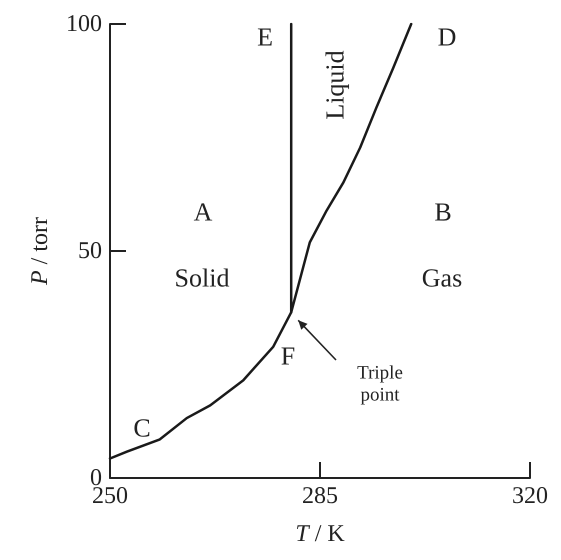 This screenshot has height=560, width=561. What do you see at coordinates (442, 278) in the screenshot?
I see `annotation: Gas` at bounding box center [442, 278].